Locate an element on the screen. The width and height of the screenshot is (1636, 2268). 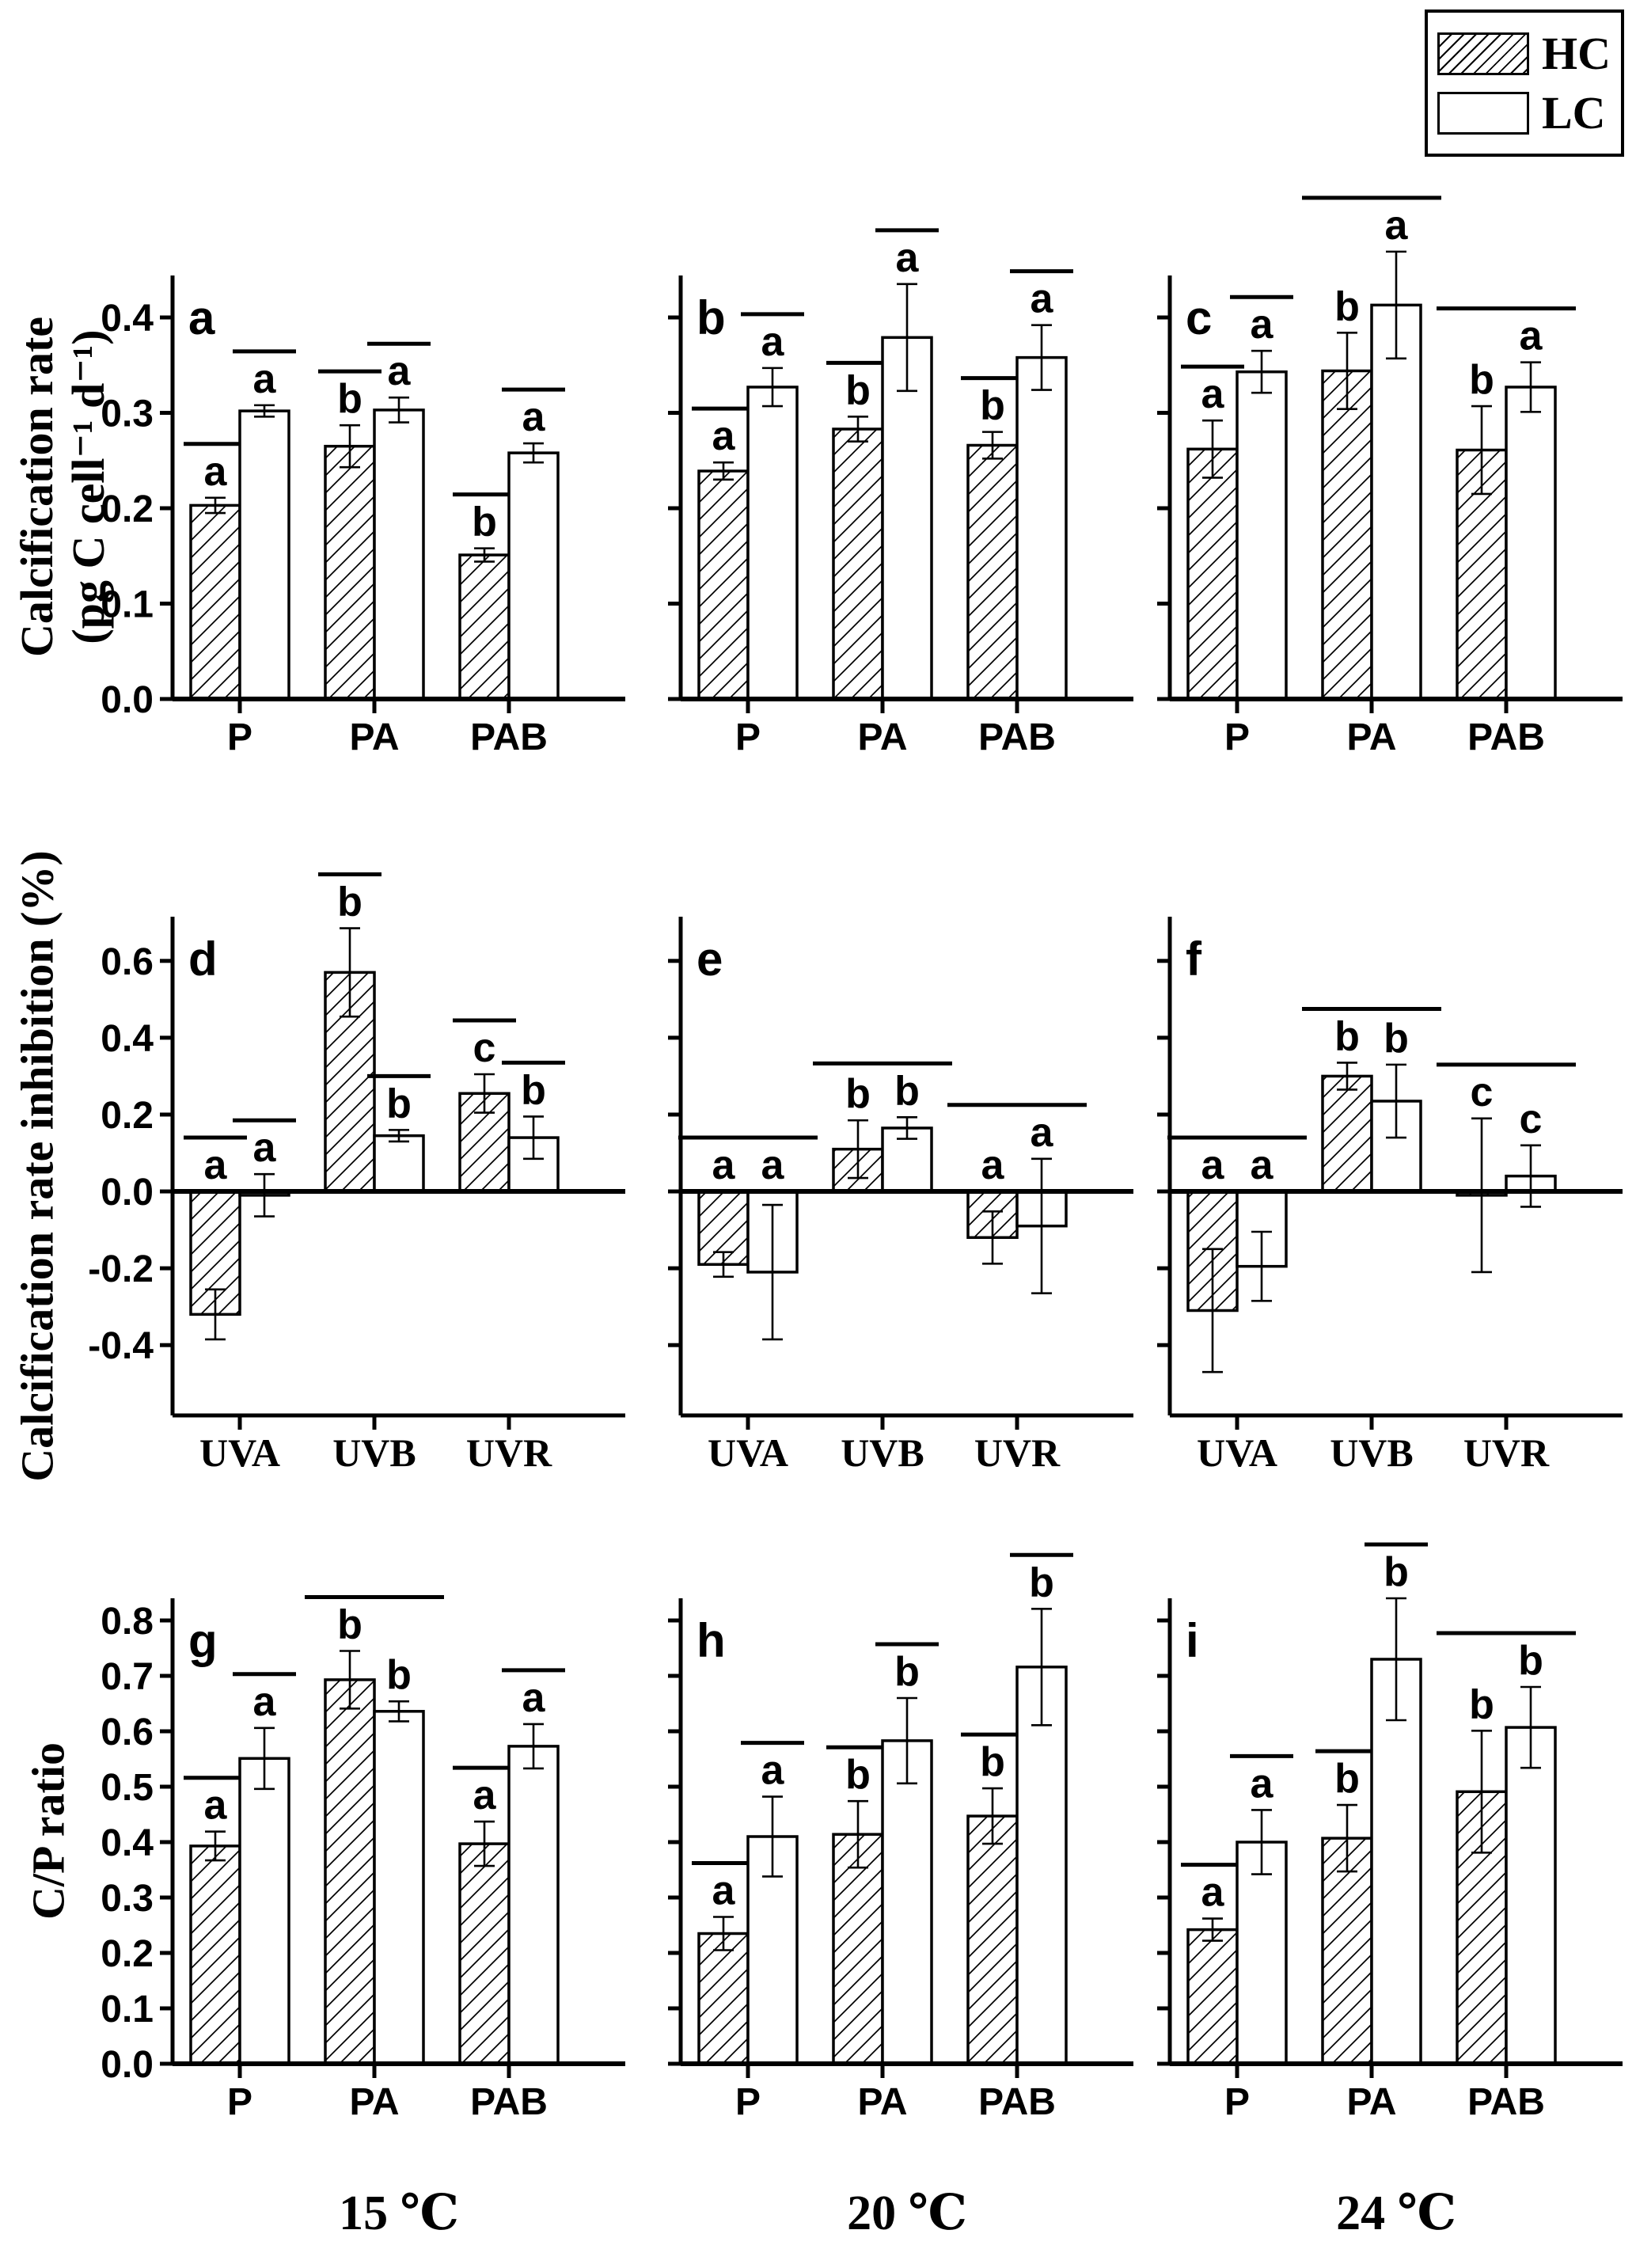
sig-letter-h-LC-PAB: b is located at coordinates (1041, 1582).